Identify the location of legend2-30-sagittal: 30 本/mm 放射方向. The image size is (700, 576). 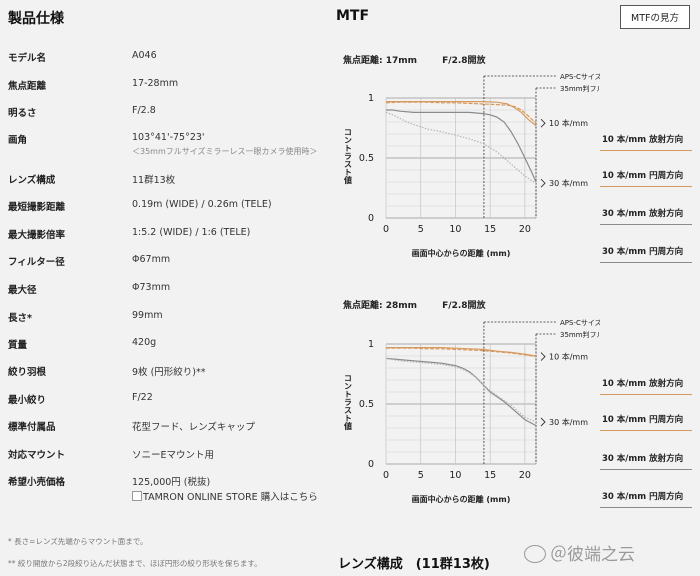
(646, 461).